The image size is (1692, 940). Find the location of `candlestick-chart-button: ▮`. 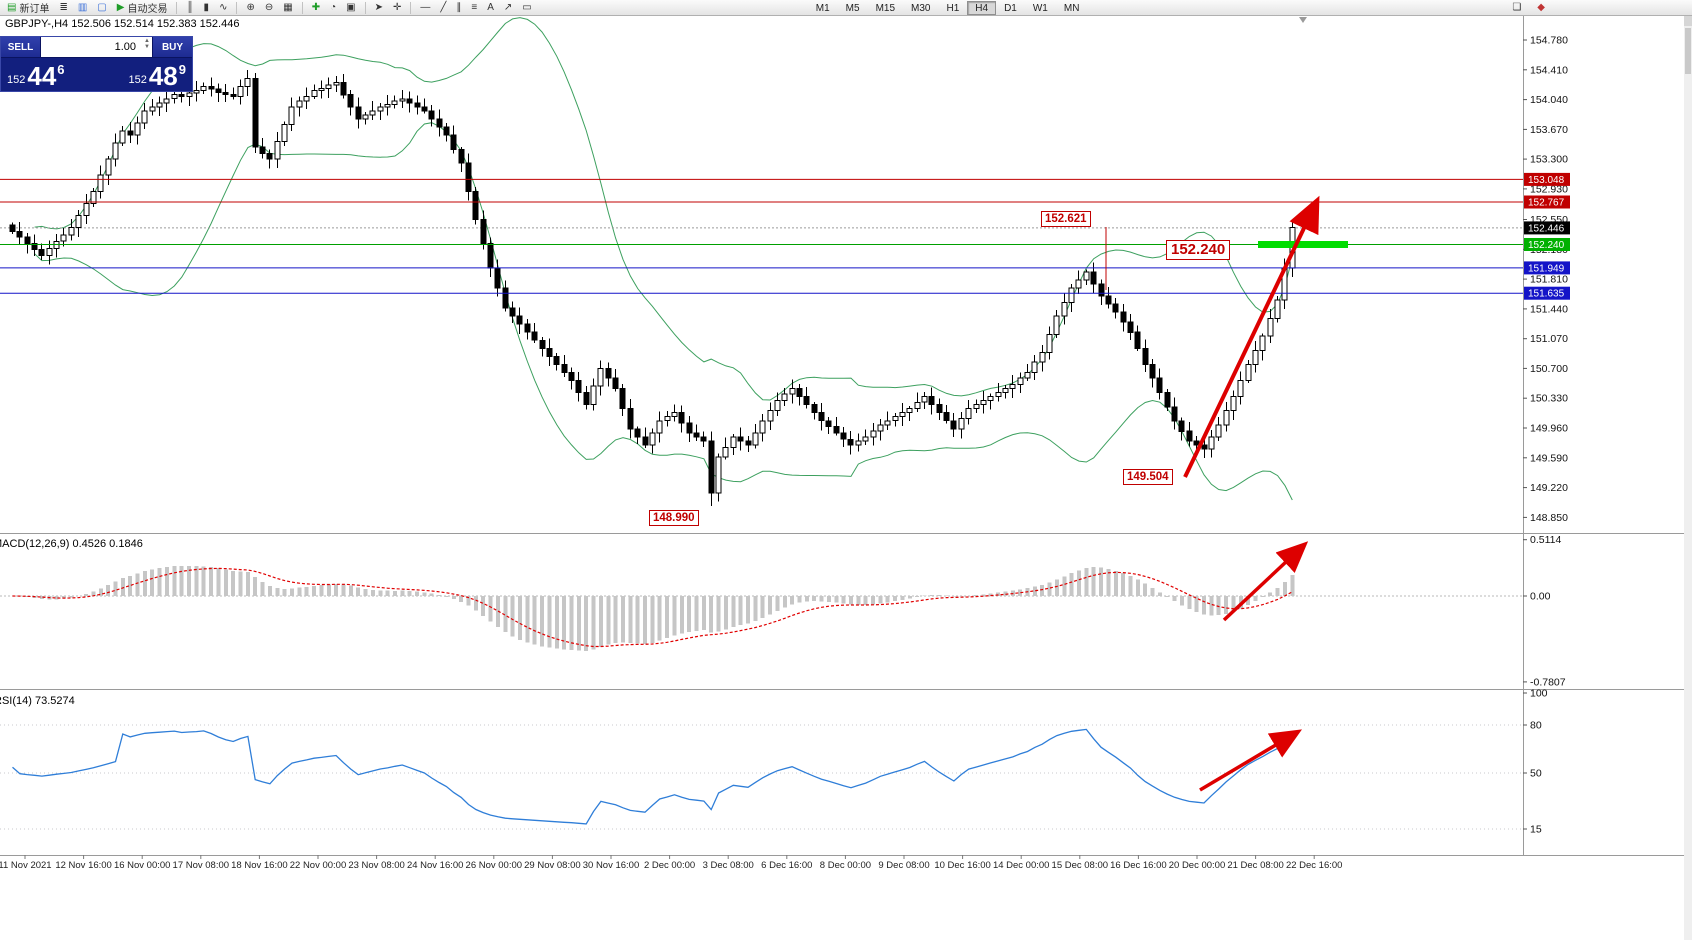

candlestick-chart-button: ▮ is located at coordinates (207, 8).